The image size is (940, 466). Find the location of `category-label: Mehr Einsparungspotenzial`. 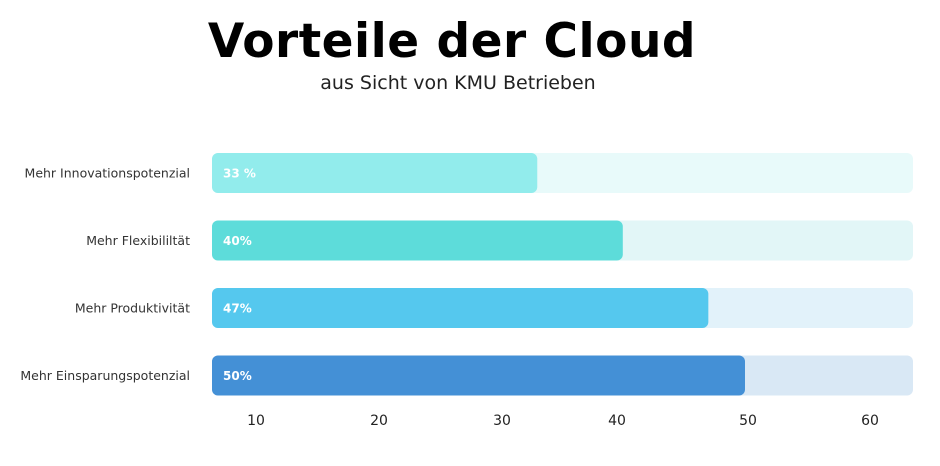

category-label: Mehr Einsparungspotenzial is located at coordinates (105, 375).